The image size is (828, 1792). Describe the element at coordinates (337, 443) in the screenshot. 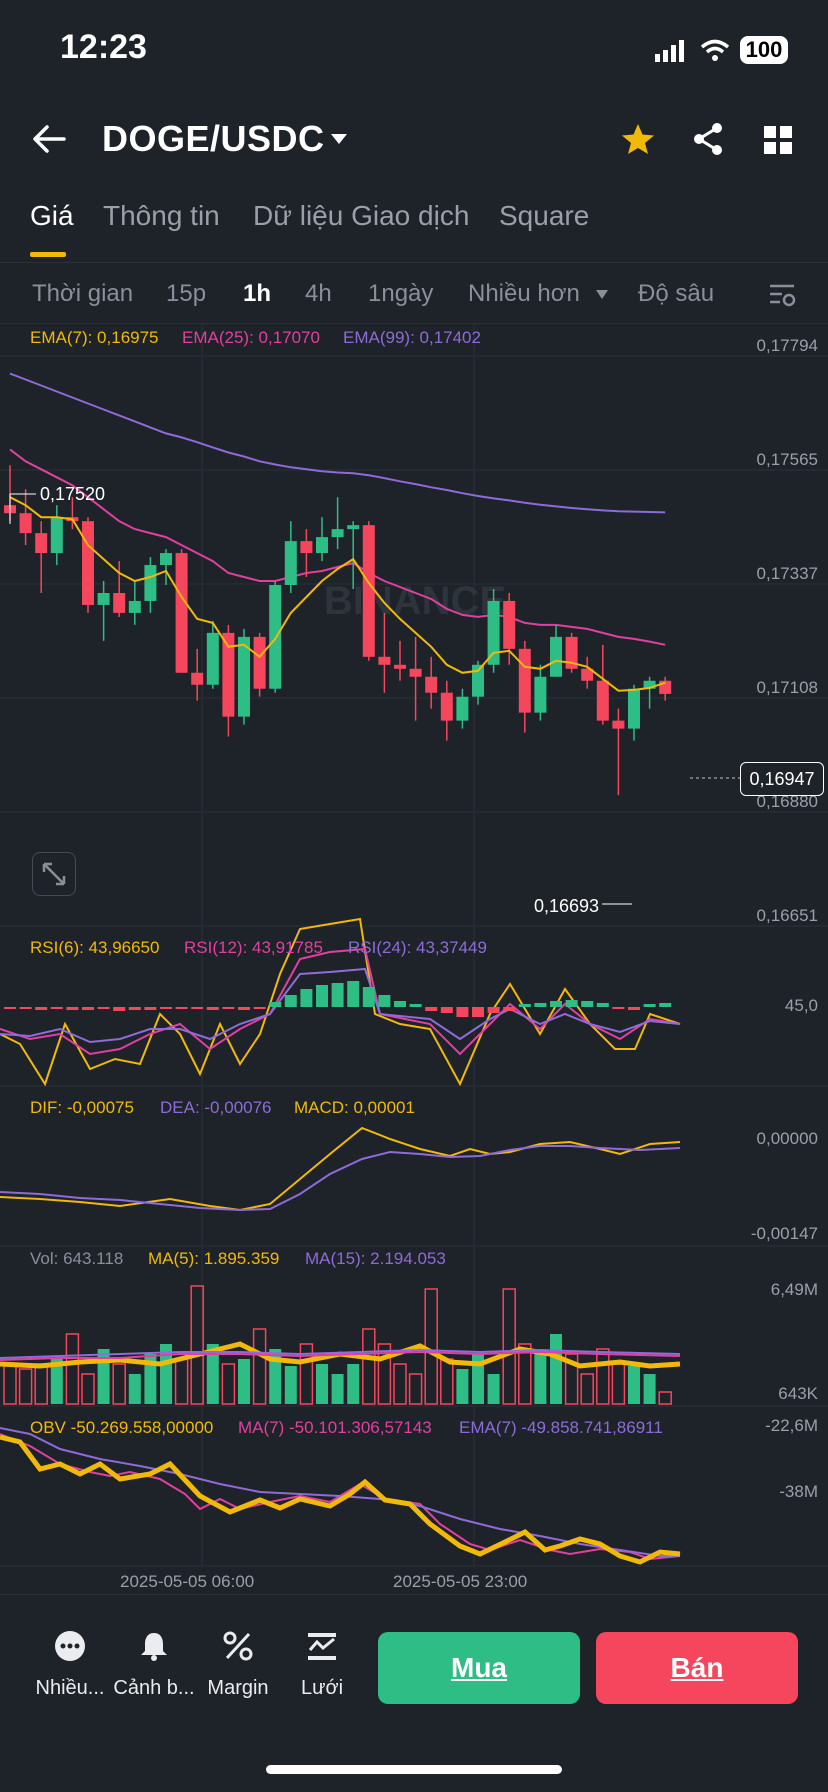

I see `ema99-path` at that location.